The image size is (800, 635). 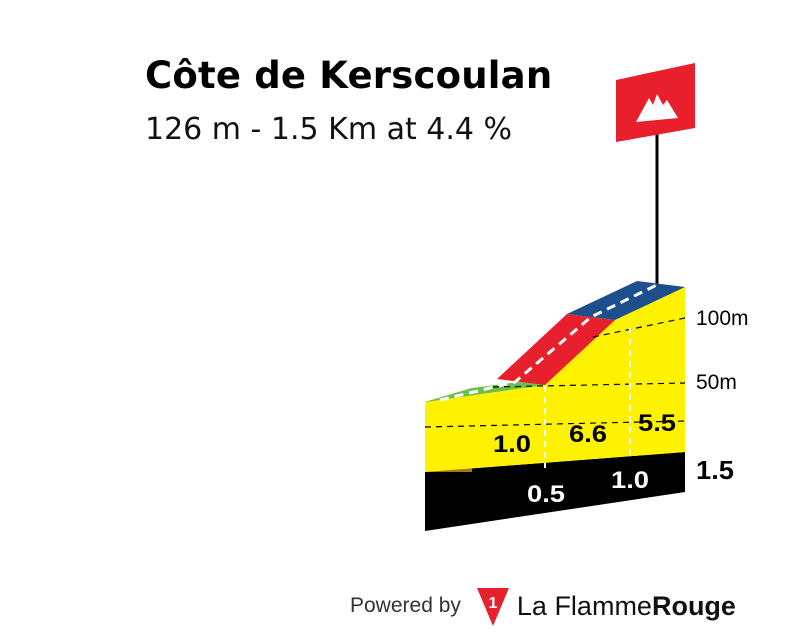 I want to click on climb-subtitle: 126 m - 1.5 Km at 4.4 %, so click(x=329, y=129).